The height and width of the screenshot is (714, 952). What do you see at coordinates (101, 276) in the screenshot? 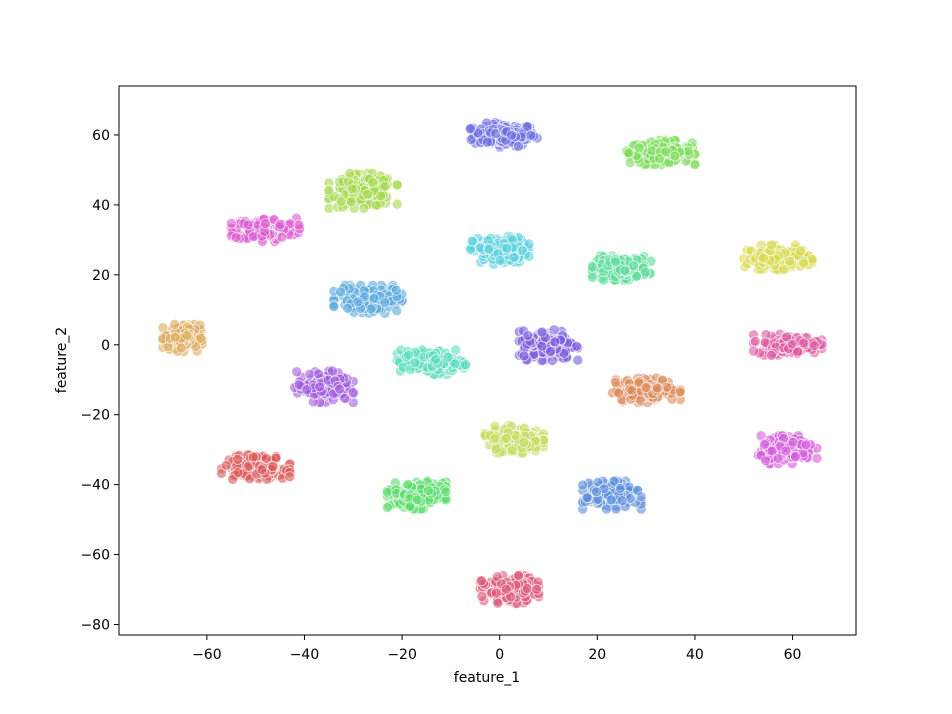
I see `y-tick-label: 20` at bounding box center [101, 276].